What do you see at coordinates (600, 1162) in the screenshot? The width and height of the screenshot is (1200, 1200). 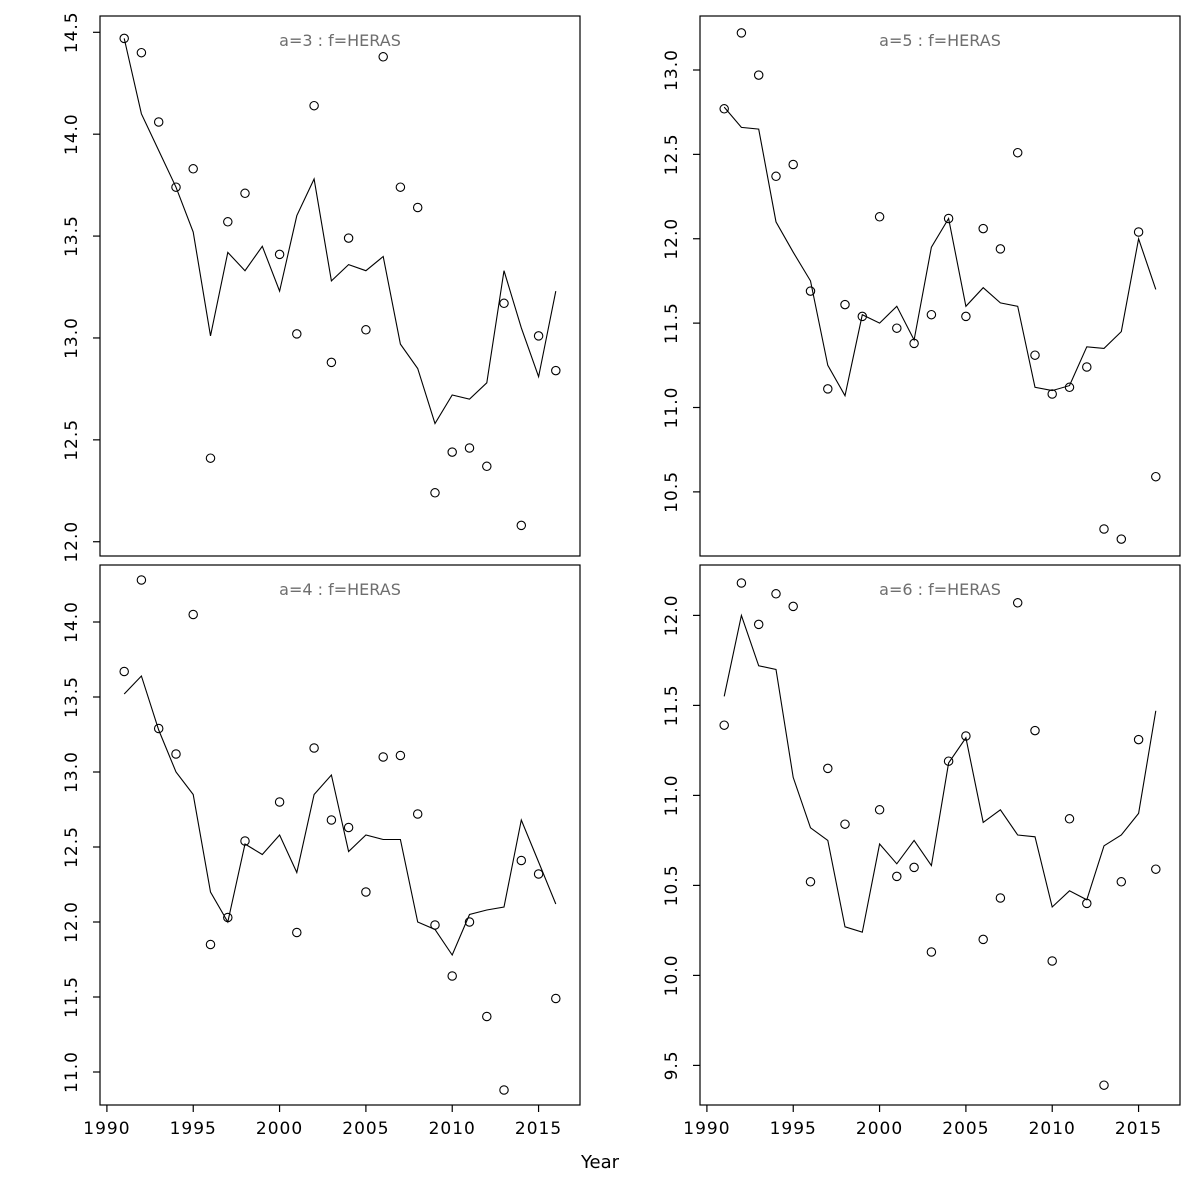 I see `x-axis-title: Year` at bounding box center [600, 1162].